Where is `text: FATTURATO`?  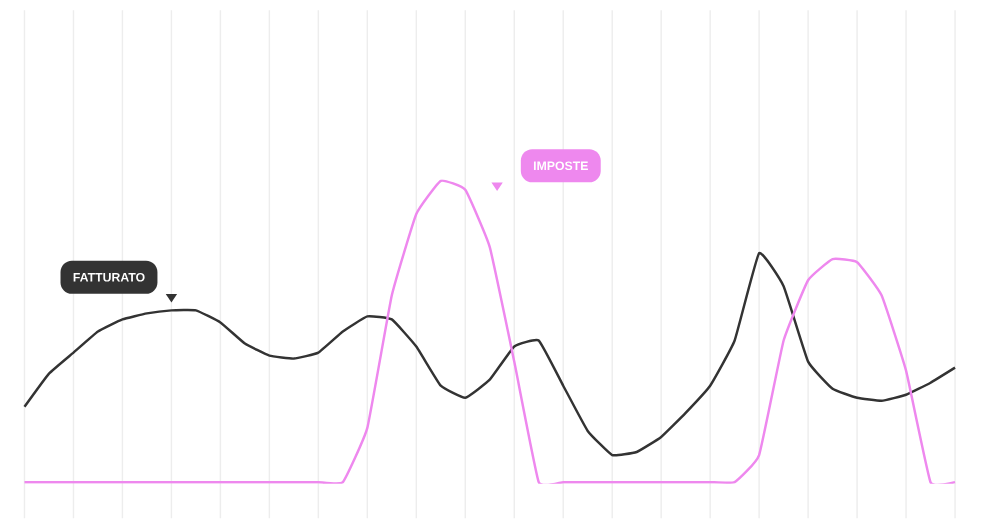
text: FATTURATO is located at coordinates (109, 277).